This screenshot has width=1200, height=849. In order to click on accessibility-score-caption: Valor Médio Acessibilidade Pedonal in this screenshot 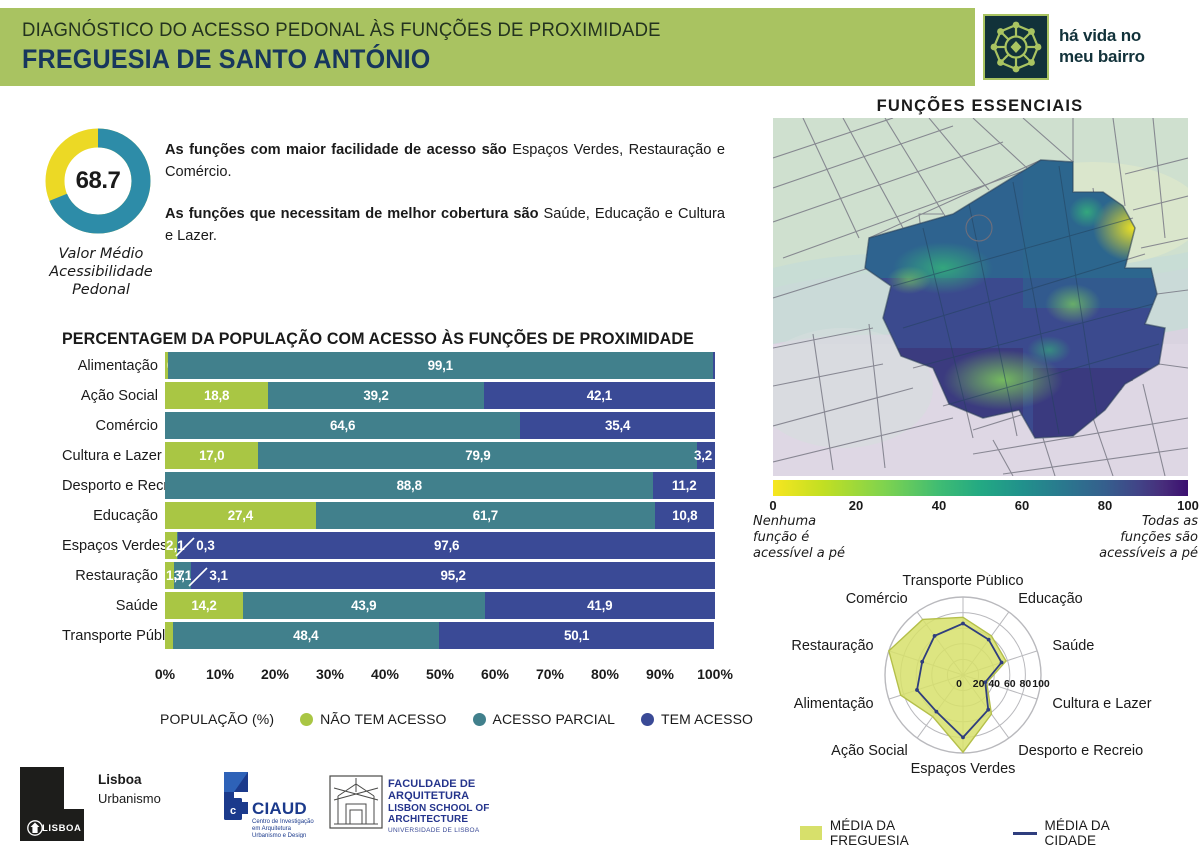, I will do `click(101, 272)`.